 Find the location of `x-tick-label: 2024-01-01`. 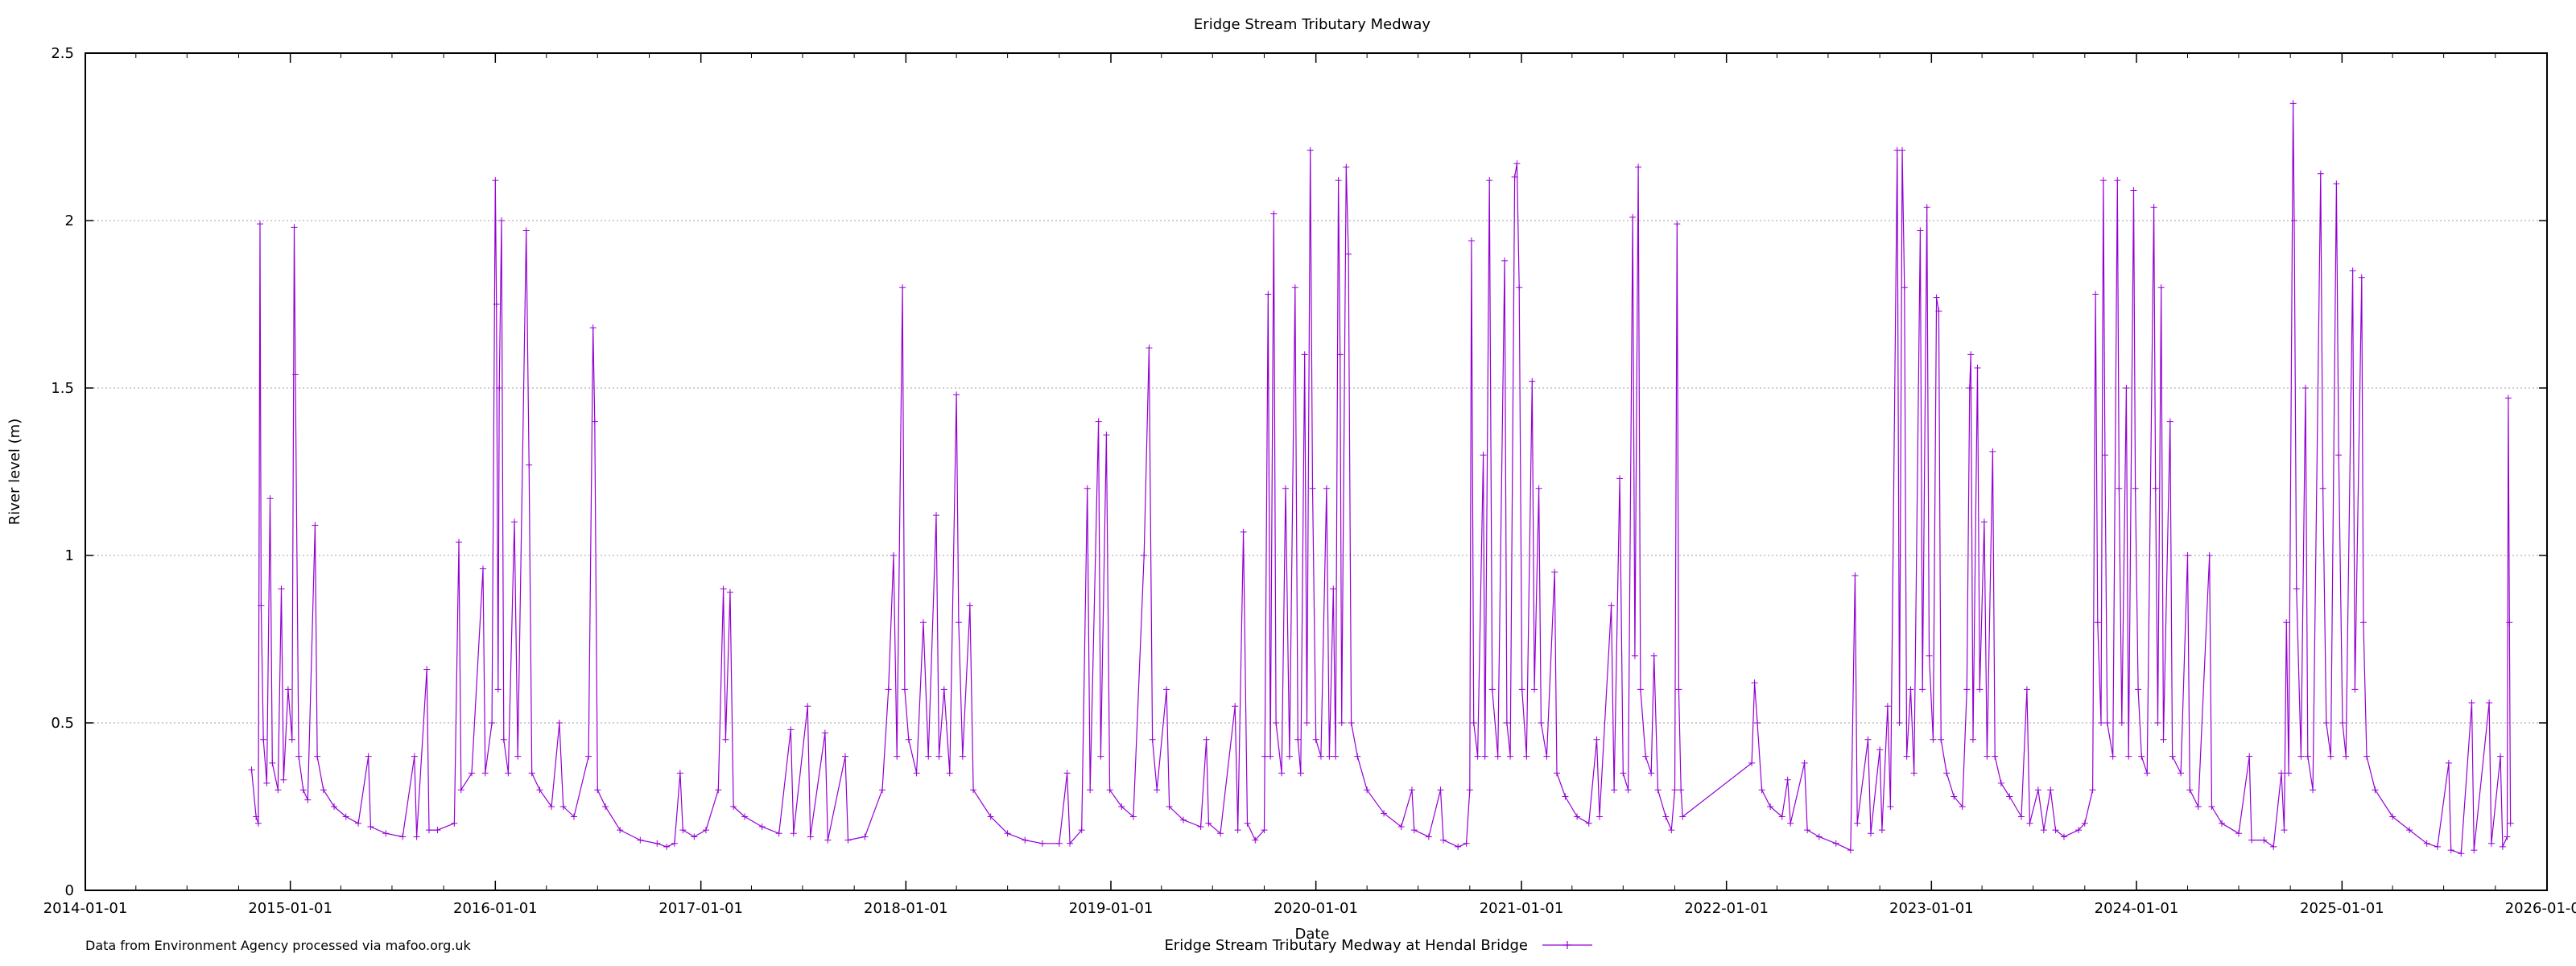

x-tick-label: 2024-01-01 is located at coordinates (2137, 908).